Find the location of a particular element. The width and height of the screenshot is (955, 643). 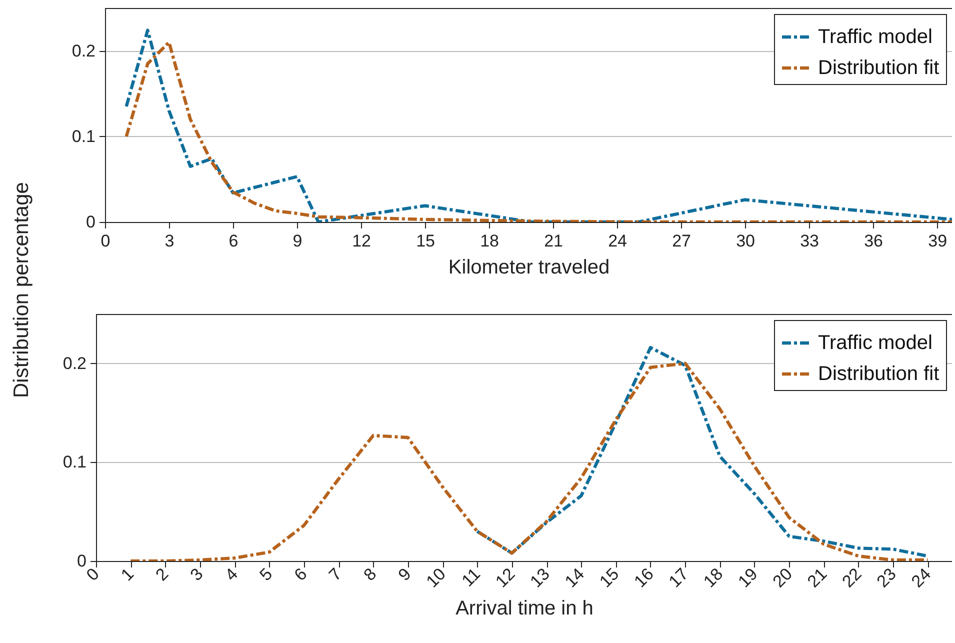

y-axis-title: Distribution percentage is located at coordinates (22, 290).